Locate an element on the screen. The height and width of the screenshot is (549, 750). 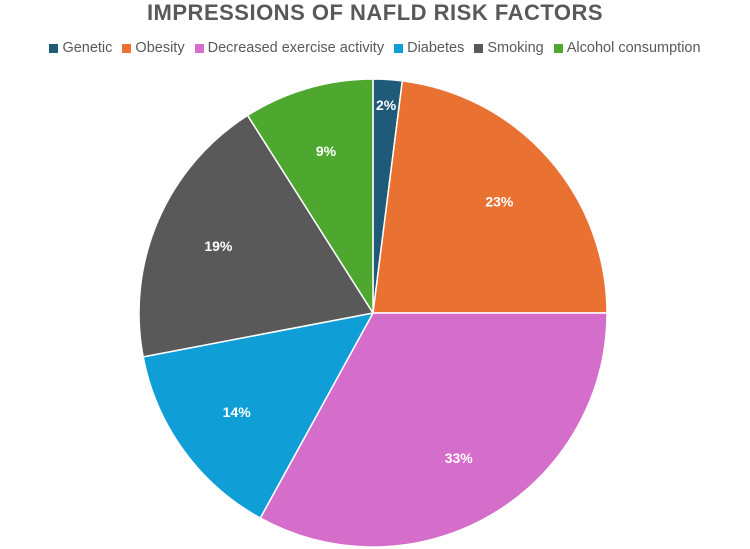
pie-slice-smoking is located at coordinates (256, 236).